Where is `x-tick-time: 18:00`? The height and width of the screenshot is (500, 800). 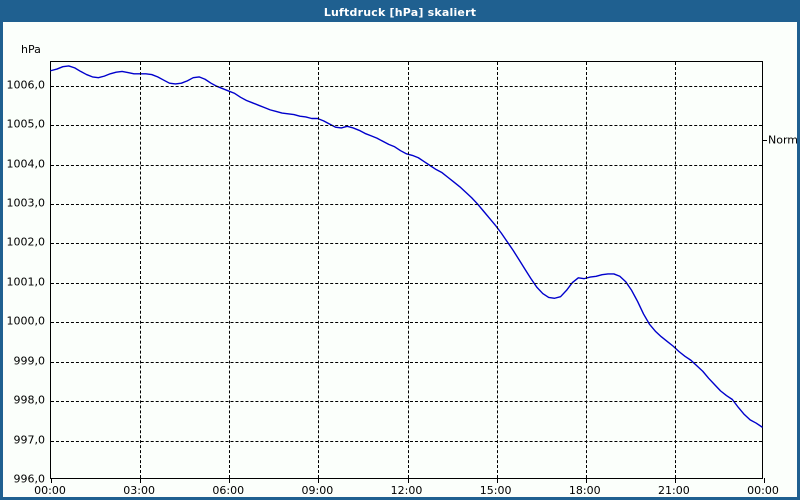 x-tick-time: 18:00 is located at coordinates (584, 490).